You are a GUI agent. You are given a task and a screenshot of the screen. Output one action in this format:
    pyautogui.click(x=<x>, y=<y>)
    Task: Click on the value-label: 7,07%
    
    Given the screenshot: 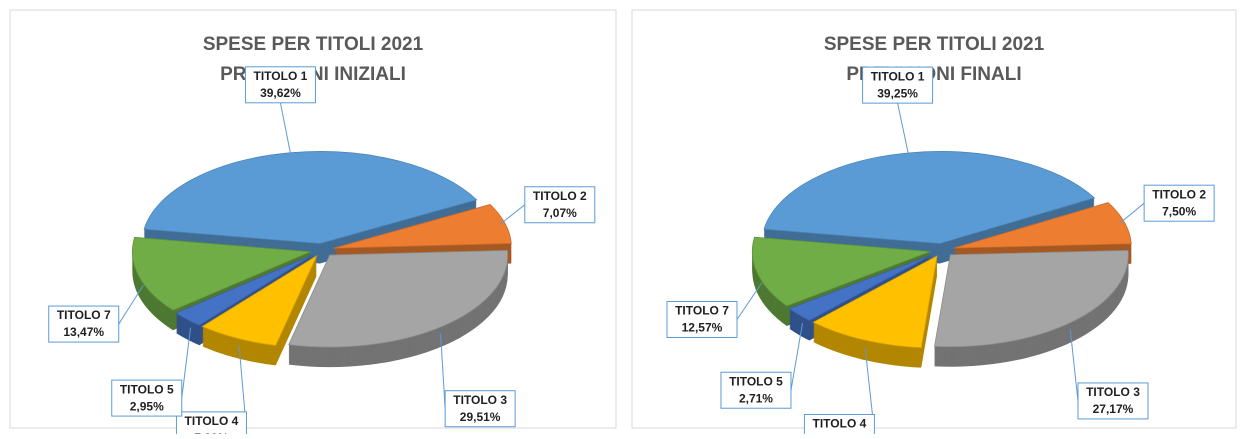 What is the action you would take?
    pyautogui.click(x=560, y=213)
    